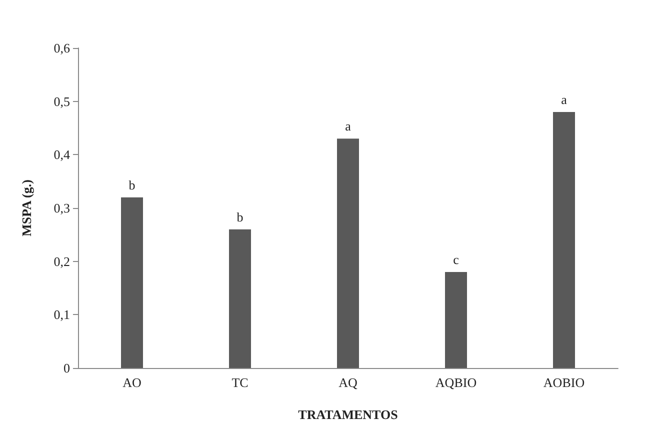 This screenshot has height=441, width=662. What do you see at coordinates (456, 382) in the screenshot?
I see `x-tick-label: AQBIO` at bounding box center [456, 382].